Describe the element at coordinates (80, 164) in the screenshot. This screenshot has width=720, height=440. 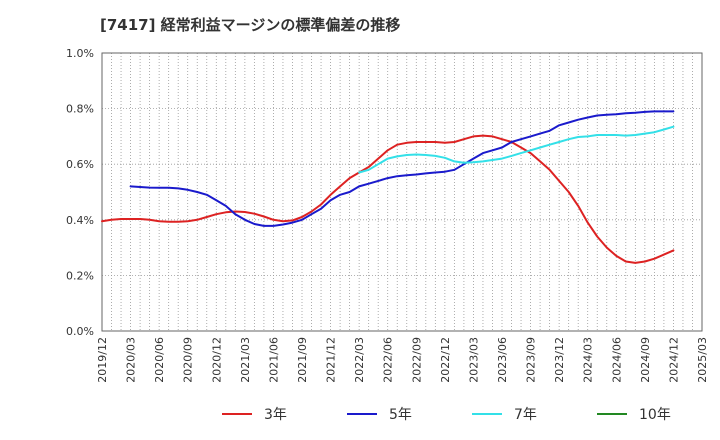
I see `y-tick-label: 0.6%` at that location.